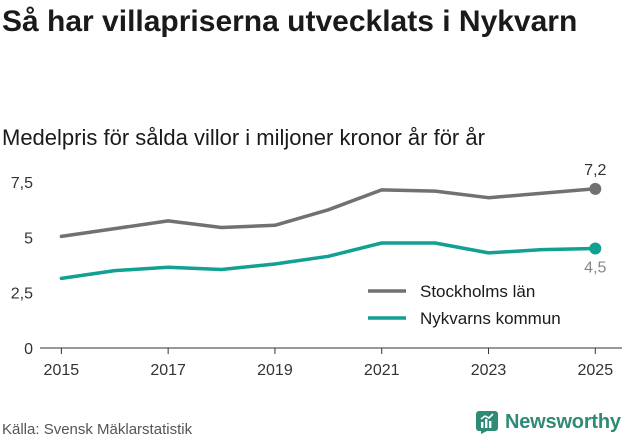 The image size is (631, 439). Describe the element at coordinates (22, 294) in the screenshot. I see `y-tick-label: 2,5` at that location.